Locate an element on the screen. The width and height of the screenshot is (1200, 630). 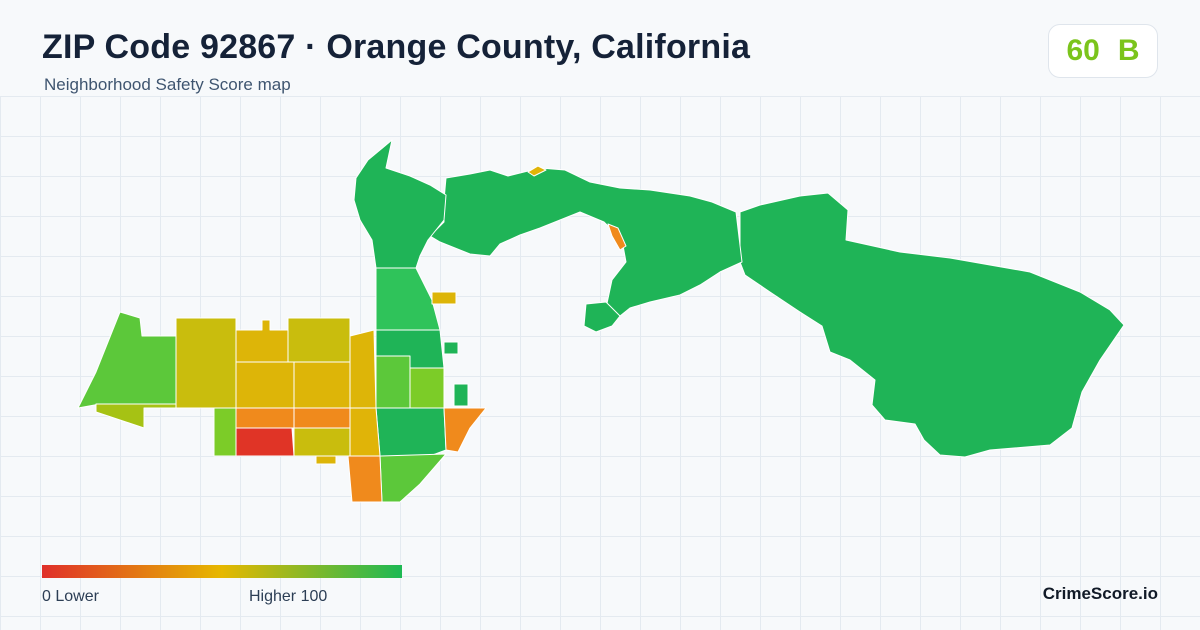
map-region-block-f is located at coordinates (363, 369).